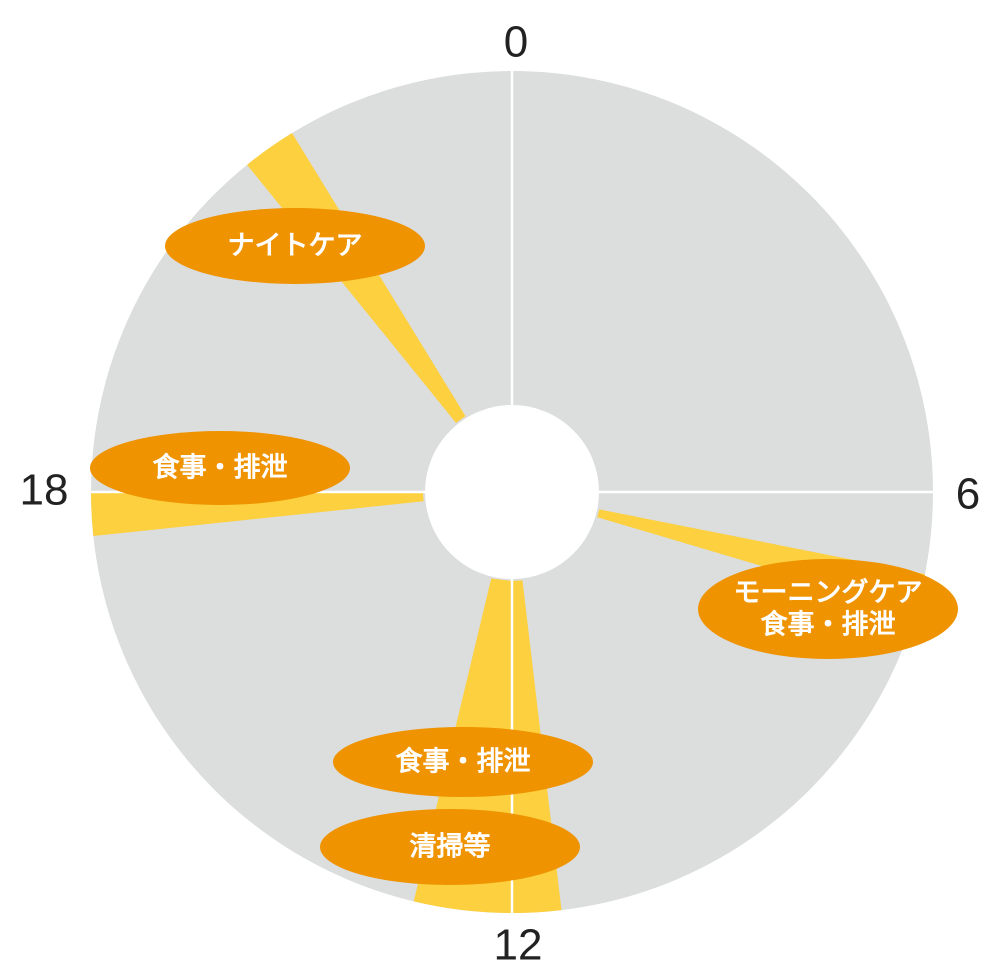 Image resolution: width=985 pixels, height=968 pixels. I want to click on activity-wedge, so click(257, 514).